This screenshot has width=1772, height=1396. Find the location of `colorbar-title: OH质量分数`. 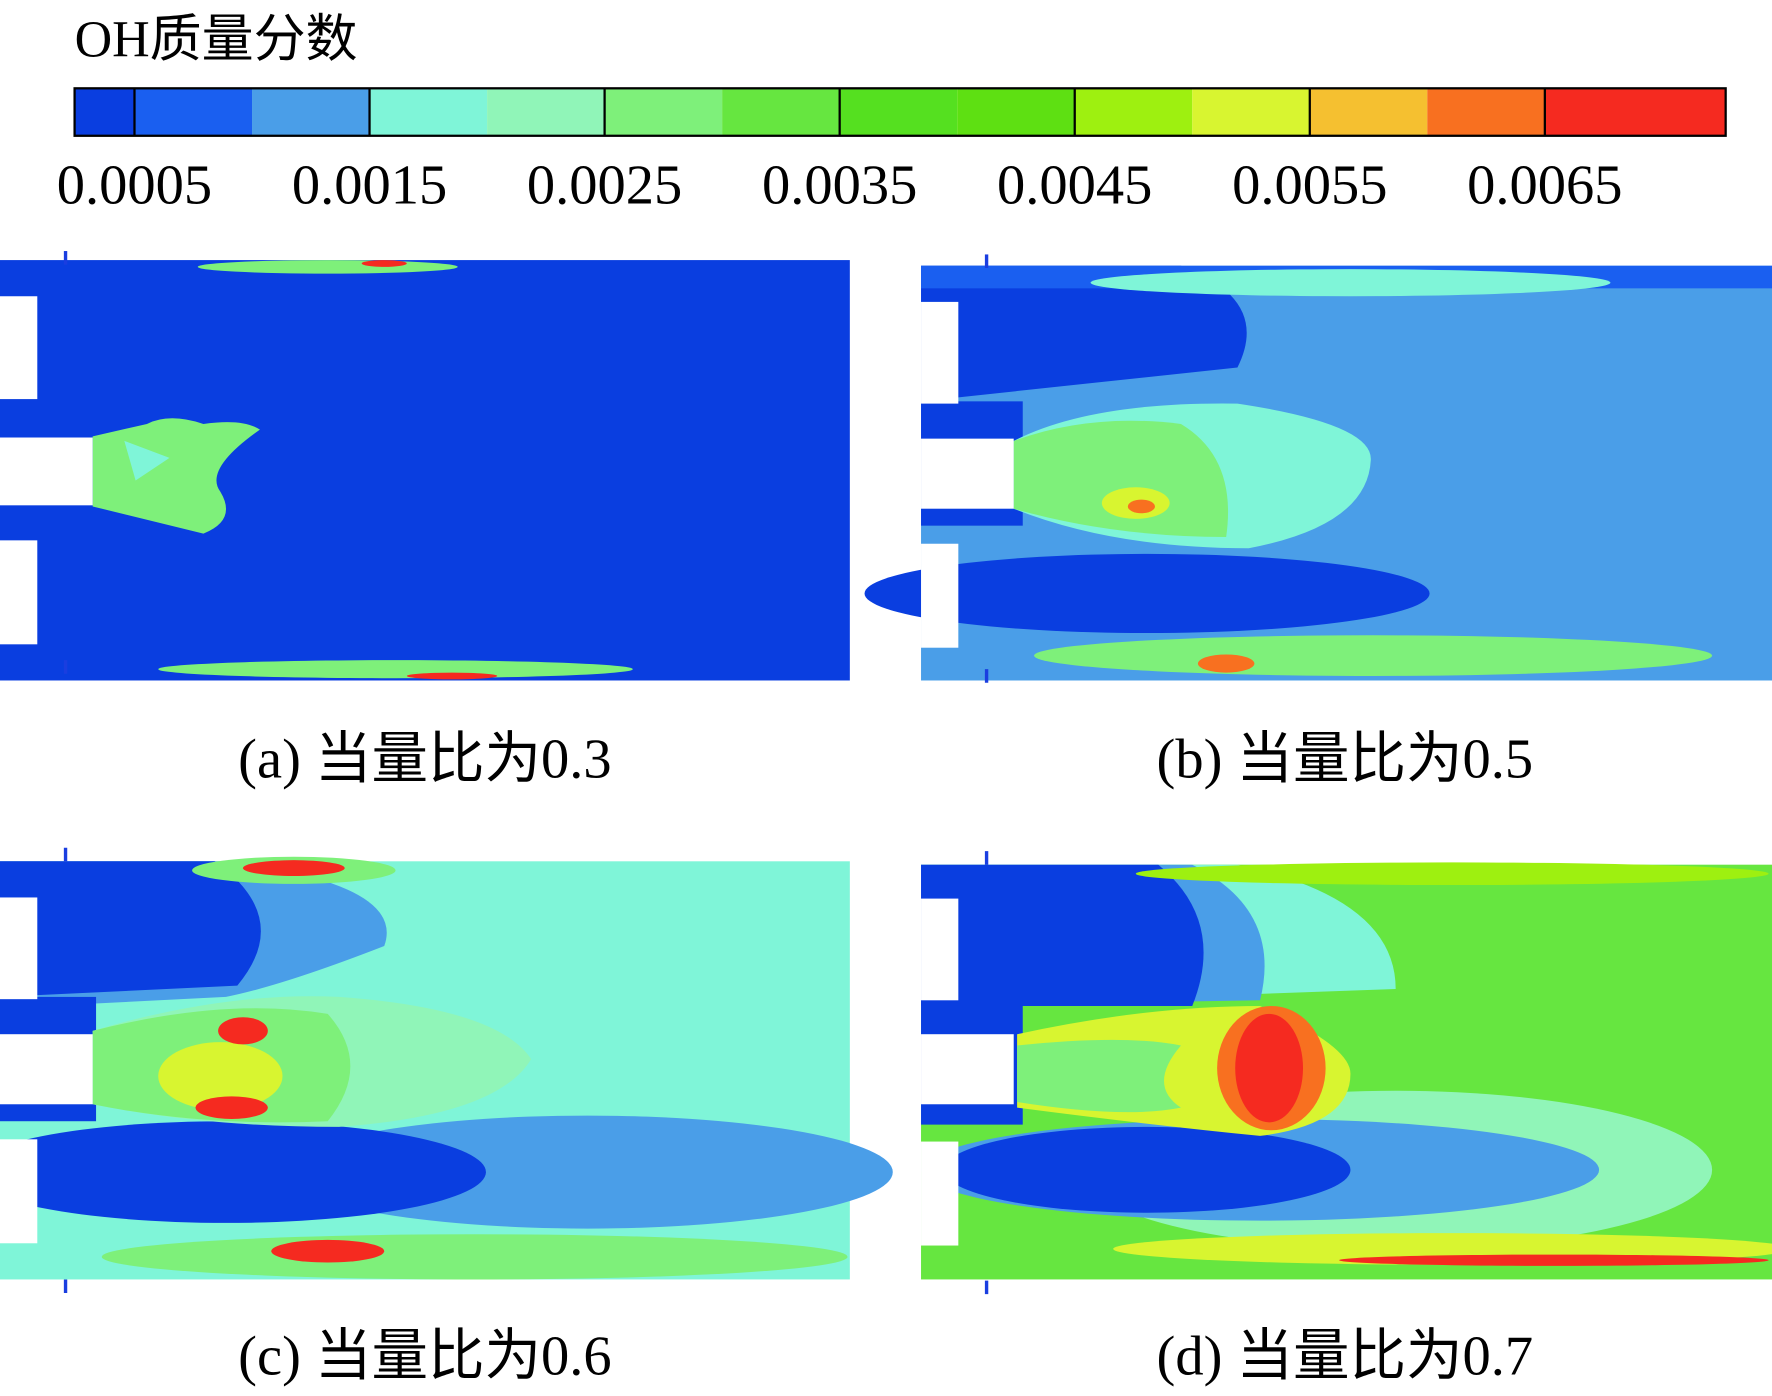

colorbar-title: OH质量分数 is located at coordinates (216, 40).